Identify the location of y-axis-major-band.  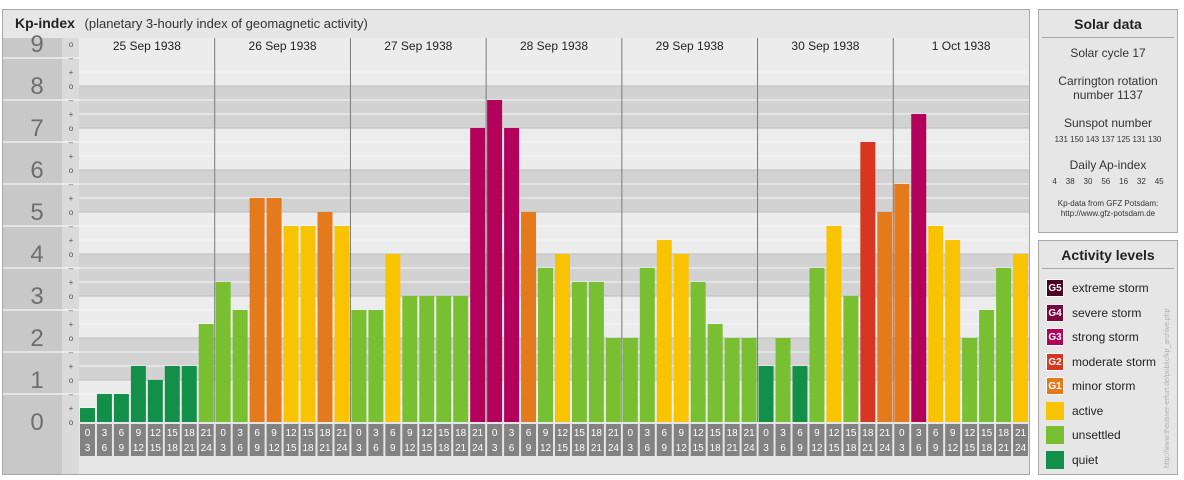
(32, 256).